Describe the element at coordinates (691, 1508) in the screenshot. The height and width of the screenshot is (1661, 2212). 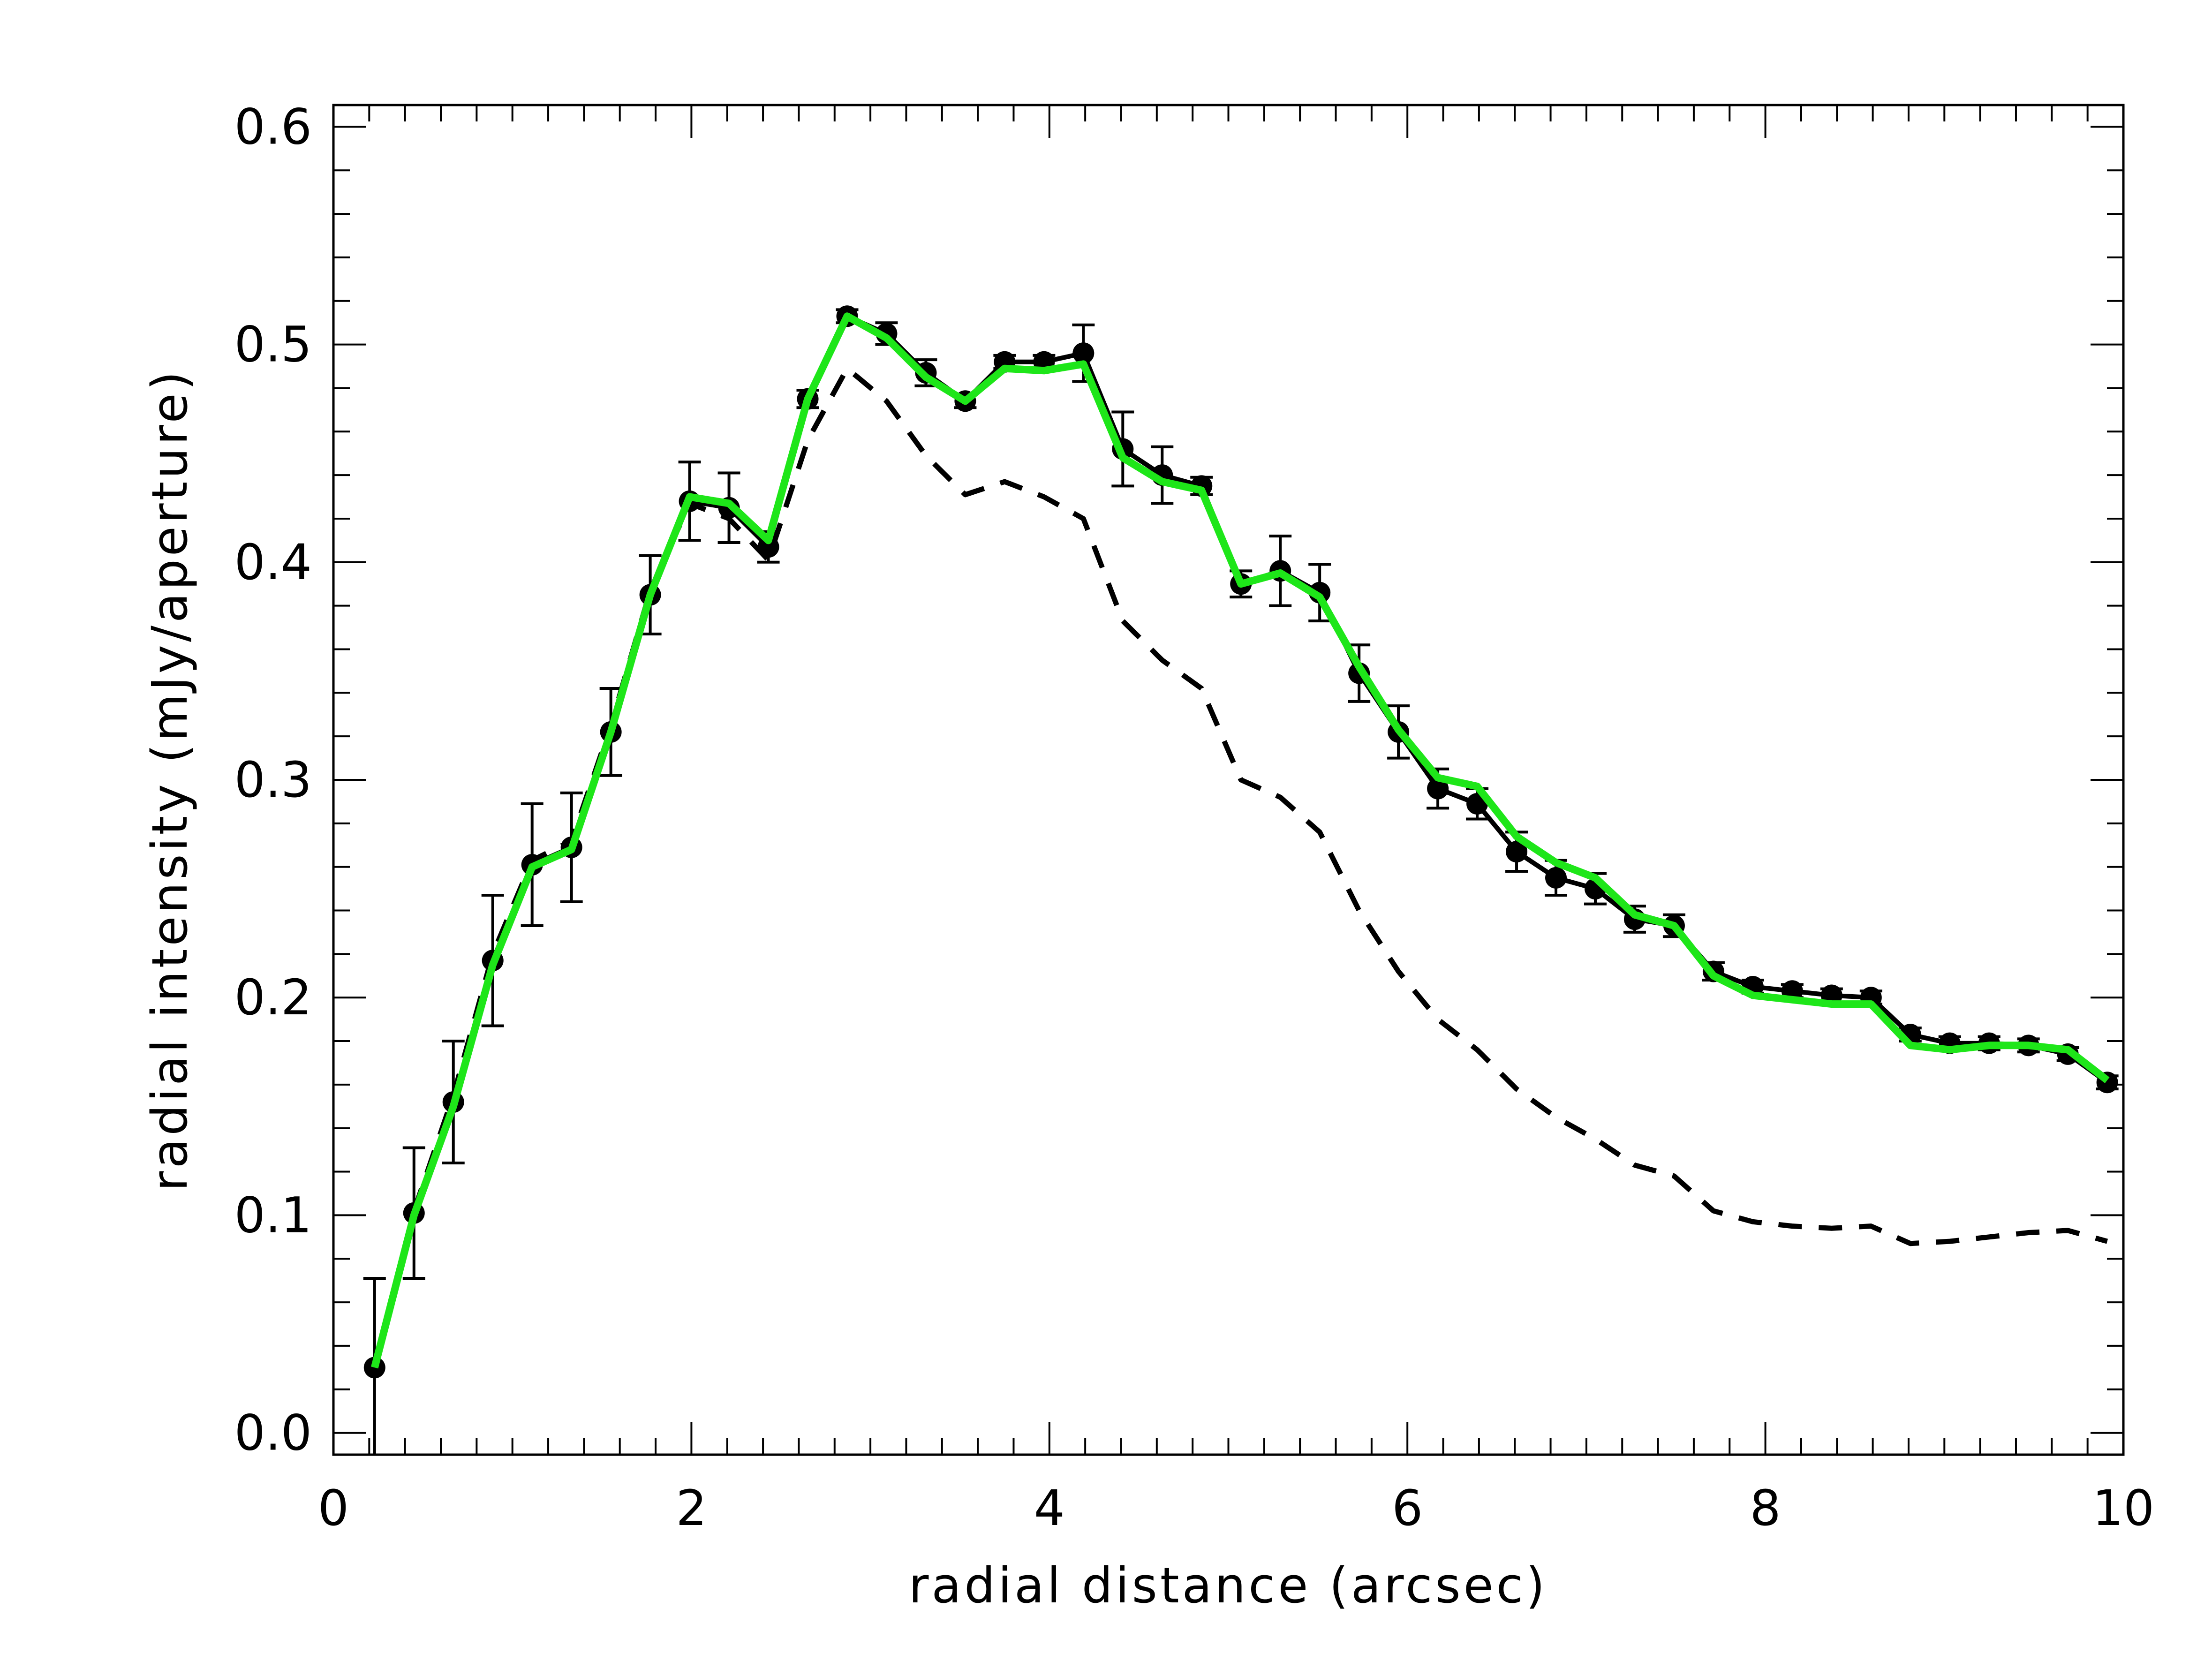
I see `x-tick-label: 2` at that location.